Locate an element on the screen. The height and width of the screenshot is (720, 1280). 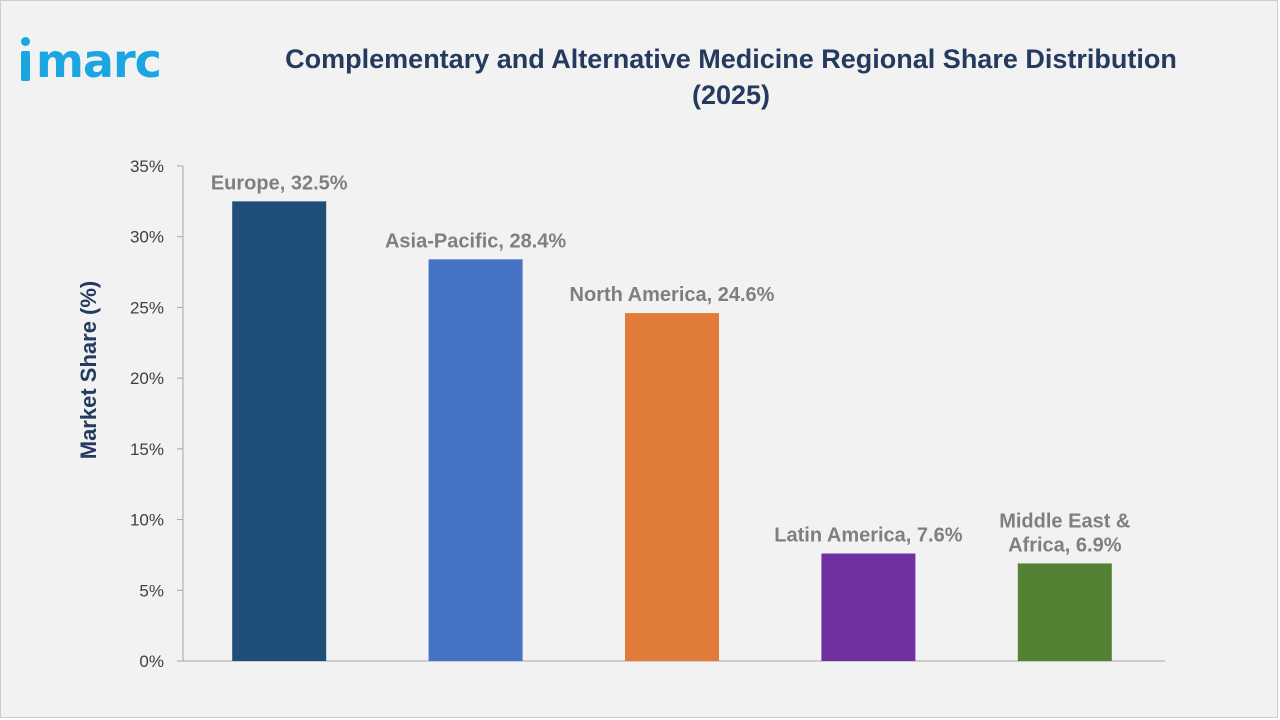
y-axis-title: Market Share (%) is located at coordinates (88, 370).